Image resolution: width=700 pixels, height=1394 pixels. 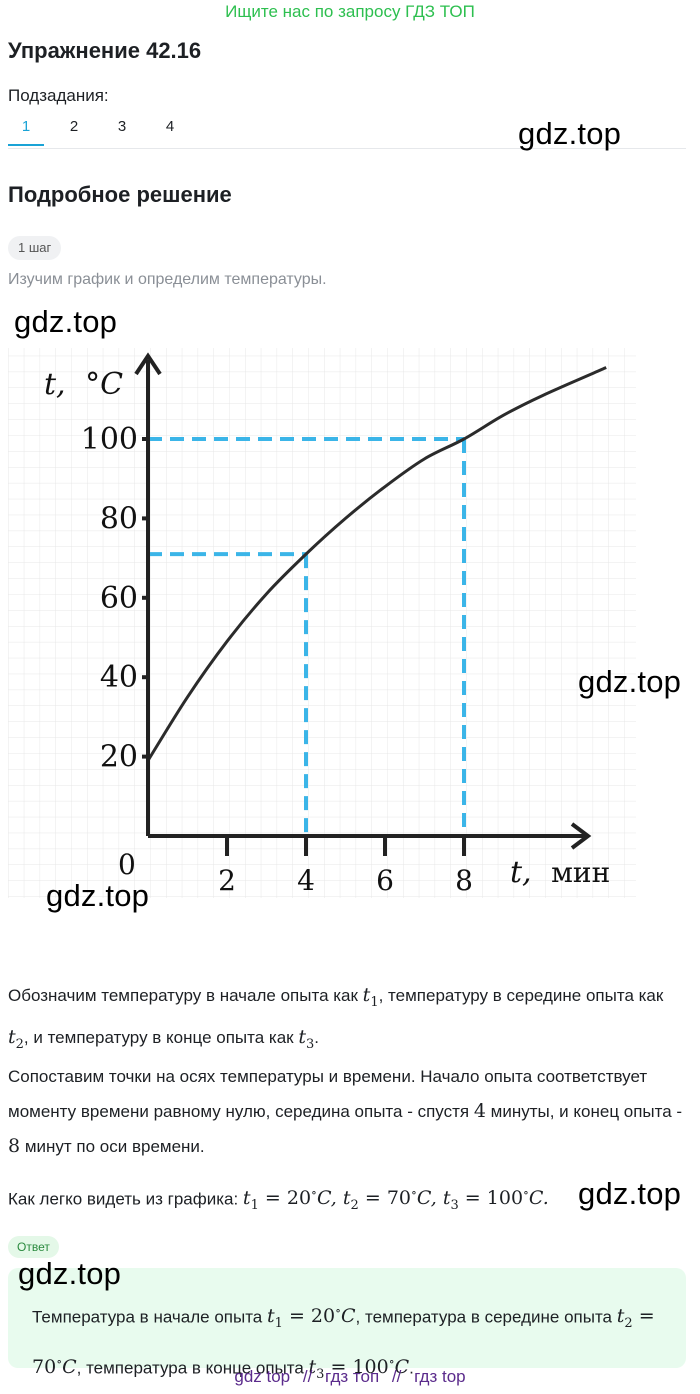 I want to click on footer-link: гдз top, so click(x=440, y=1376).